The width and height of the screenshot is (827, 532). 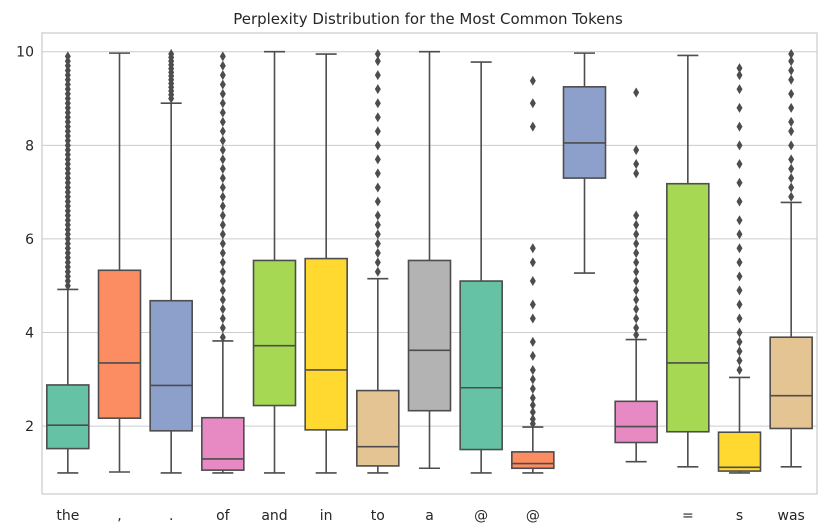 I want to click on box-.-2, so click(x=171, y=261).